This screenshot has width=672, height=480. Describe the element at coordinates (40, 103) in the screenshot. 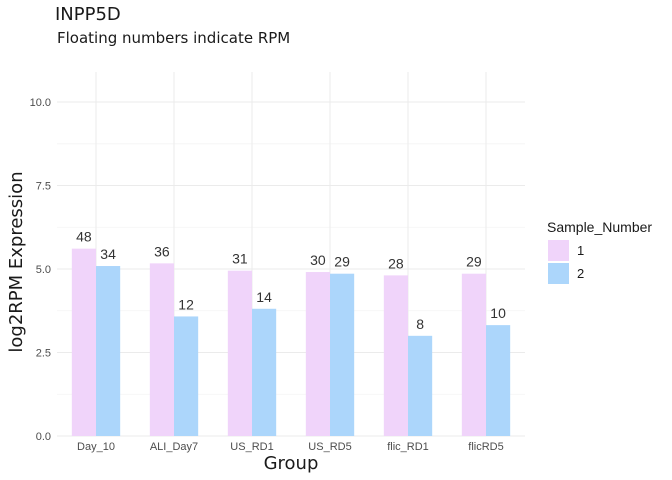

I see `y-tick-label: 10.0` at that location.